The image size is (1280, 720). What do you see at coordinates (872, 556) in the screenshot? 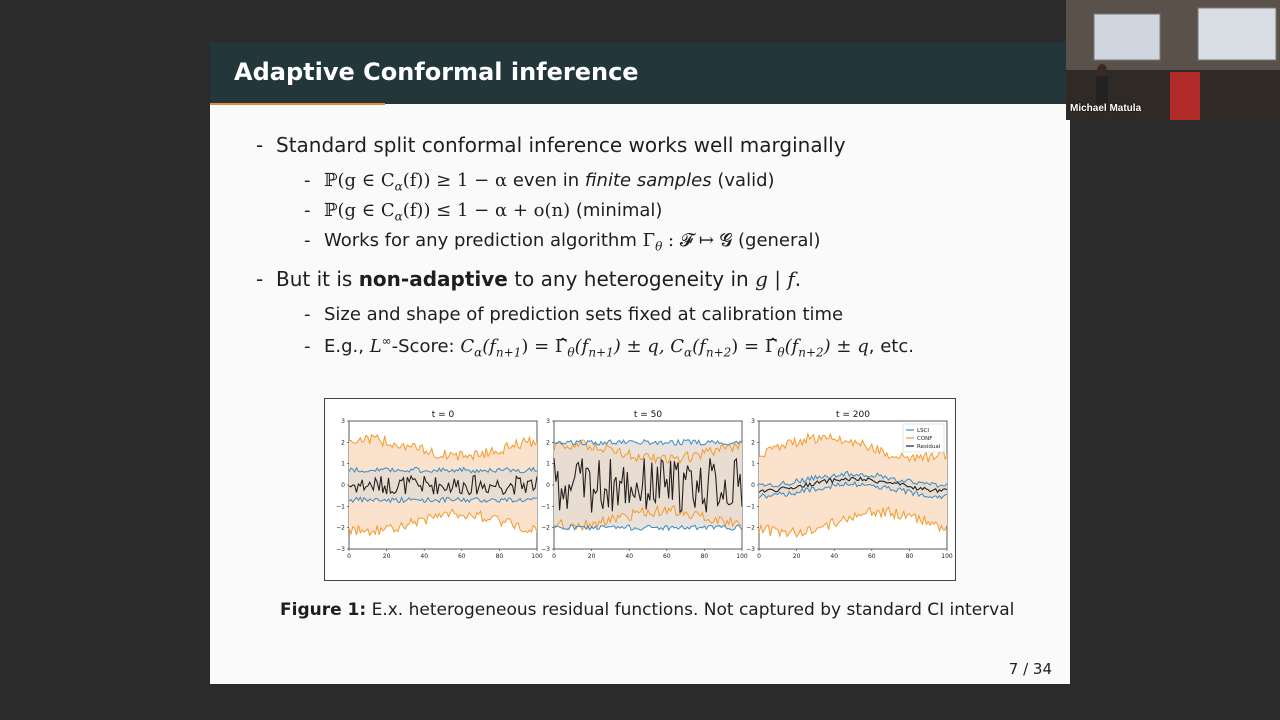
I see `panel-2-xtick-label: 60` at bounding box center [872, 556].